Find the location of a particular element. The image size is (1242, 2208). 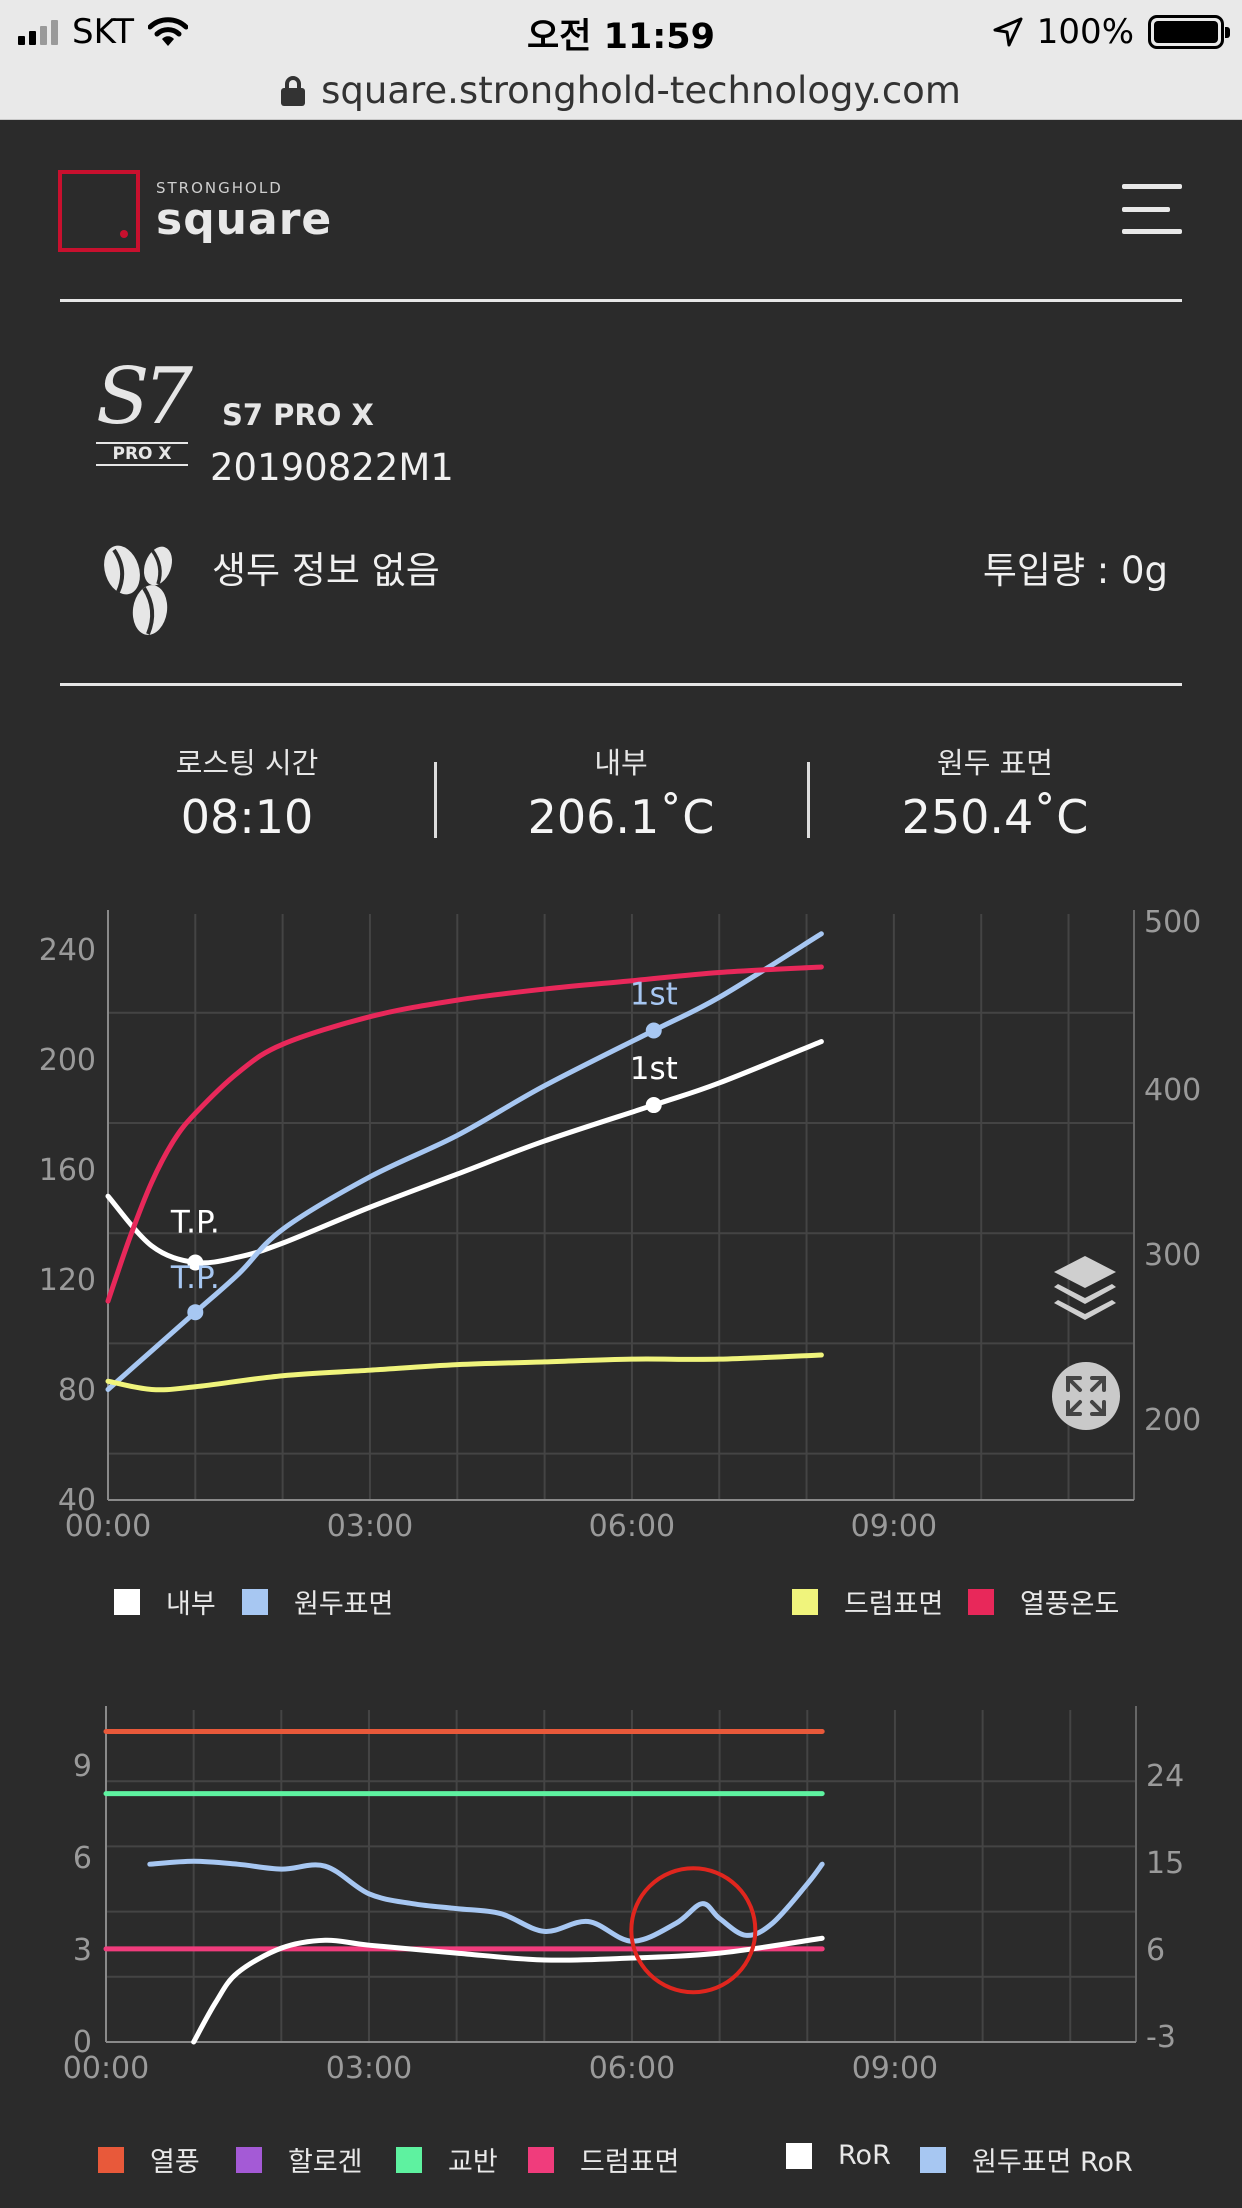

brand-top-text: STRONGHOLD is located at coordinates (219, 187).